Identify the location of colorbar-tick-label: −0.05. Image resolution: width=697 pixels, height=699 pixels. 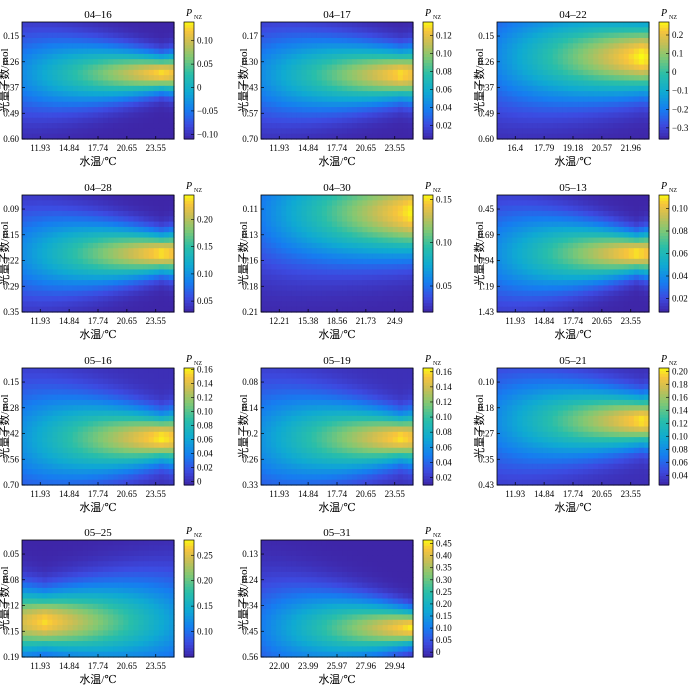
(207, 111).